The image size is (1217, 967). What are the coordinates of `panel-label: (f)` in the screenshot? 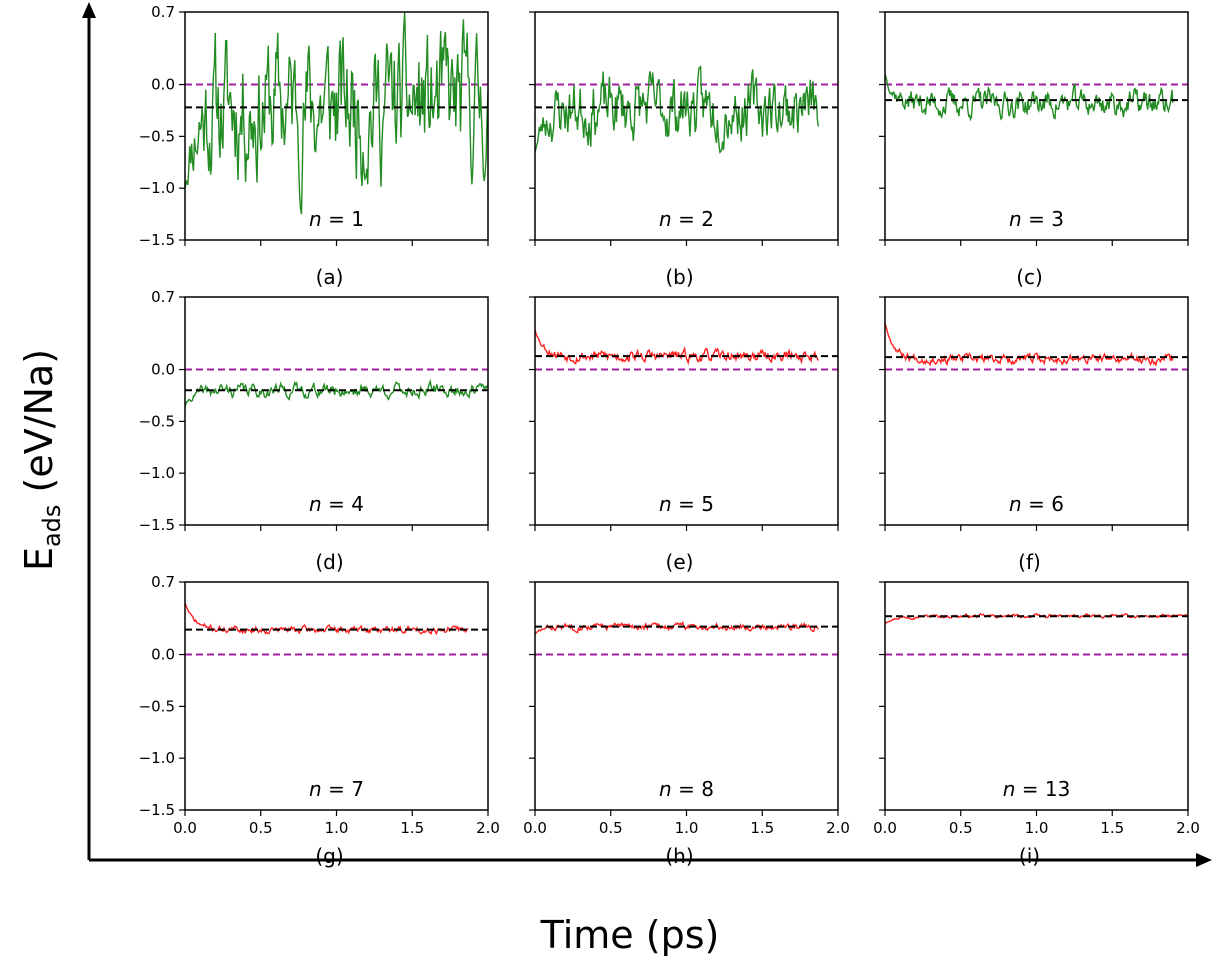 It's located at (1029, 562).